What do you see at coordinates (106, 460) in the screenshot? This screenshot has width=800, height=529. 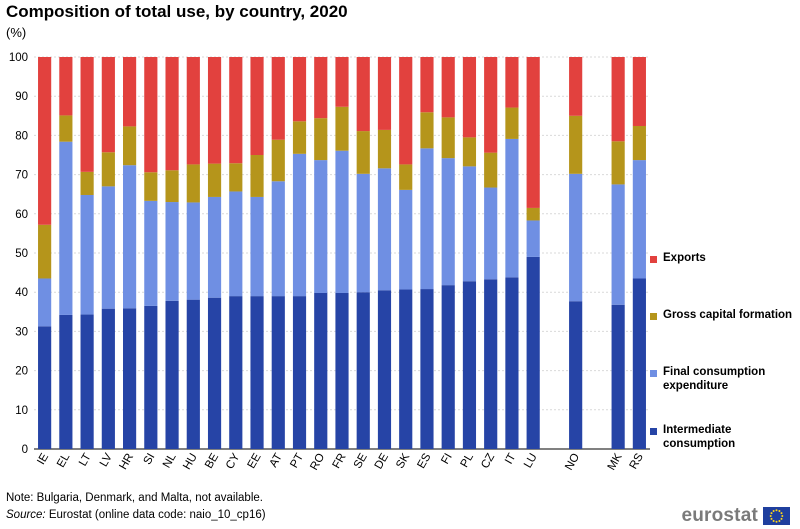 I see `x-tick-label-lv: LV` at bounding box center [106, 460].